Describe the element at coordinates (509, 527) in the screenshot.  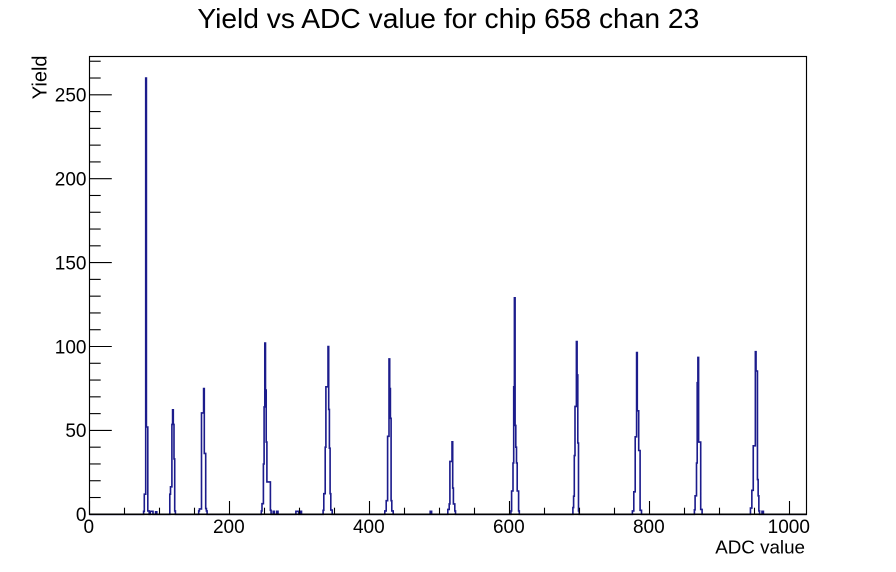
I see `svg-text: 600` at that location.